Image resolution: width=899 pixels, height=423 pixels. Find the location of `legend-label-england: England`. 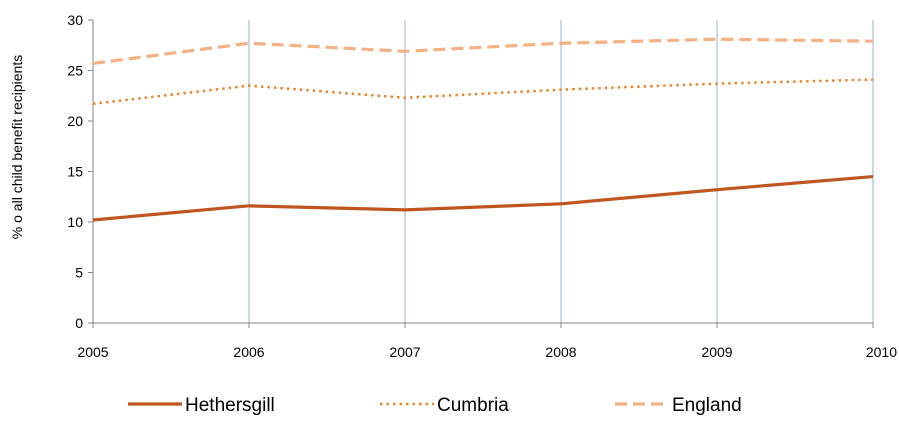

legend-label-england: England is located at coordinates (707, 405).